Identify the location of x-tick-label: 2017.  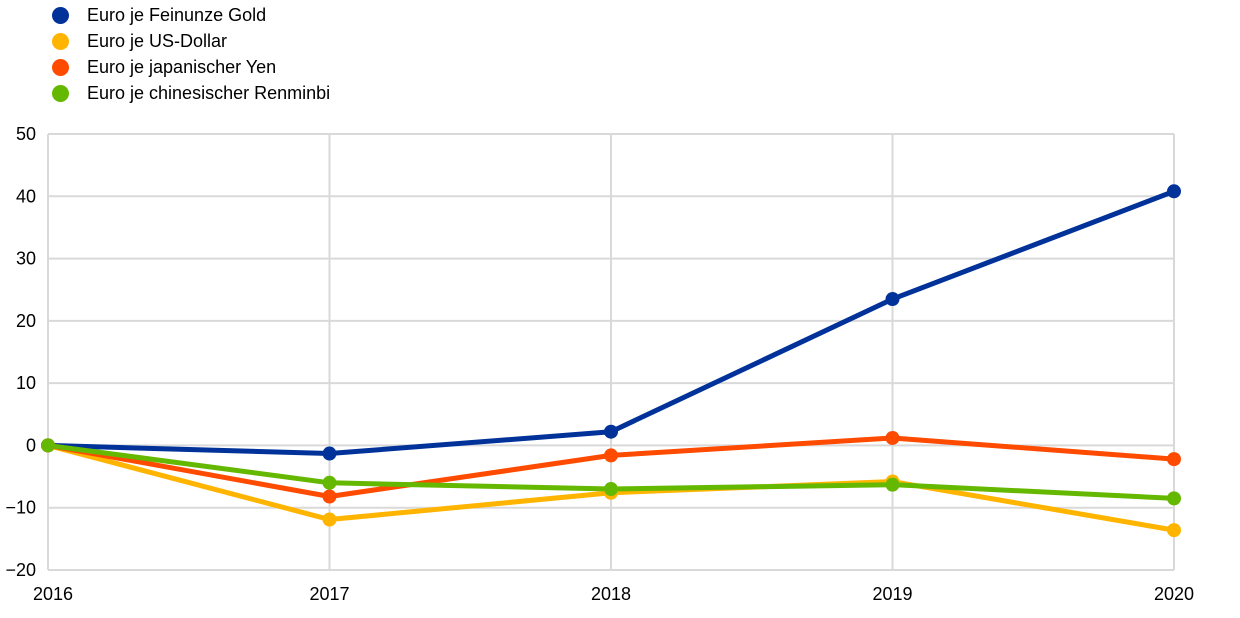
(329, 594).